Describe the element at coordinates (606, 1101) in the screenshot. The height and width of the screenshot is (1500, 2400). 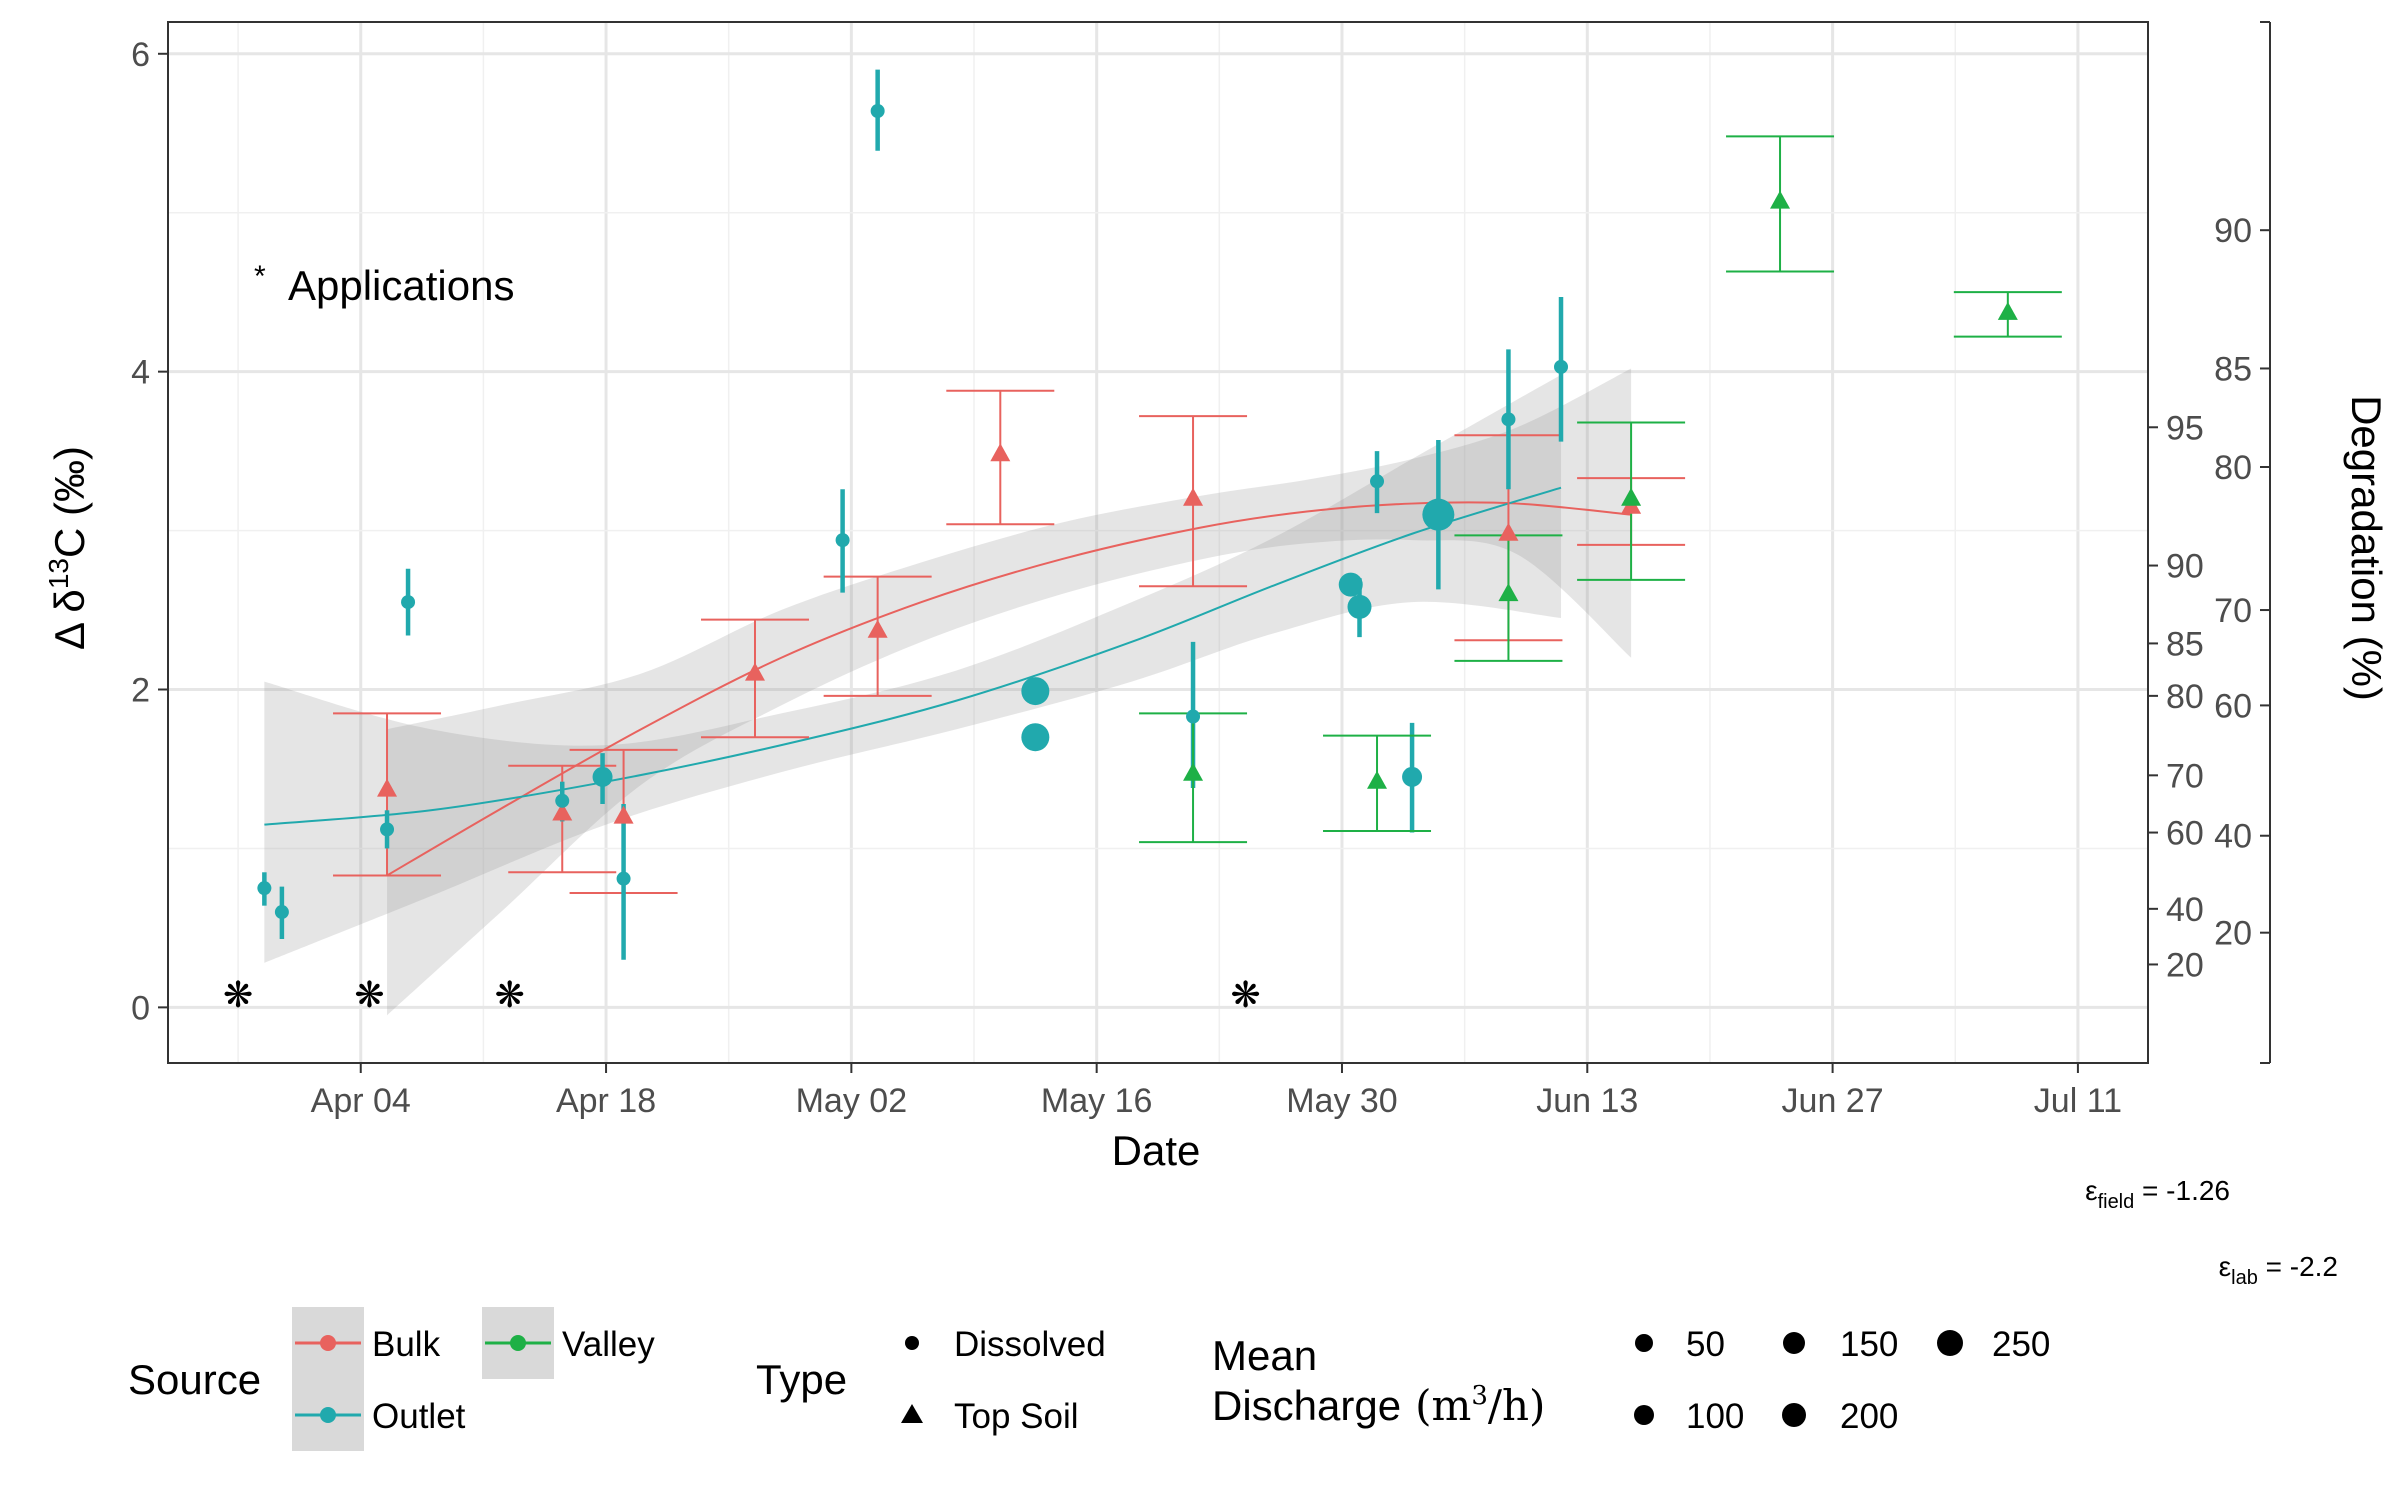
I see `x-tick-label: Apr 18` at that location.